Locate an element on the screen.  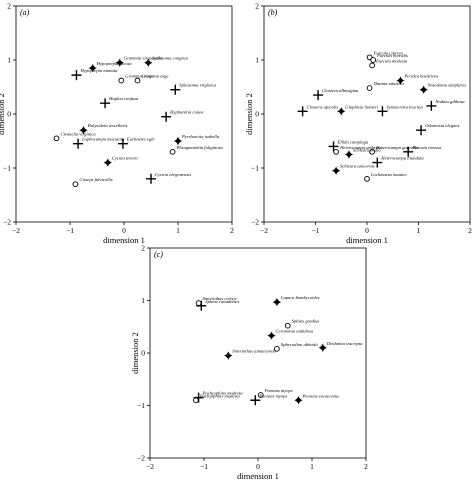
point-label: Pyrrharctia isabella is located at coordinates (200, 136).